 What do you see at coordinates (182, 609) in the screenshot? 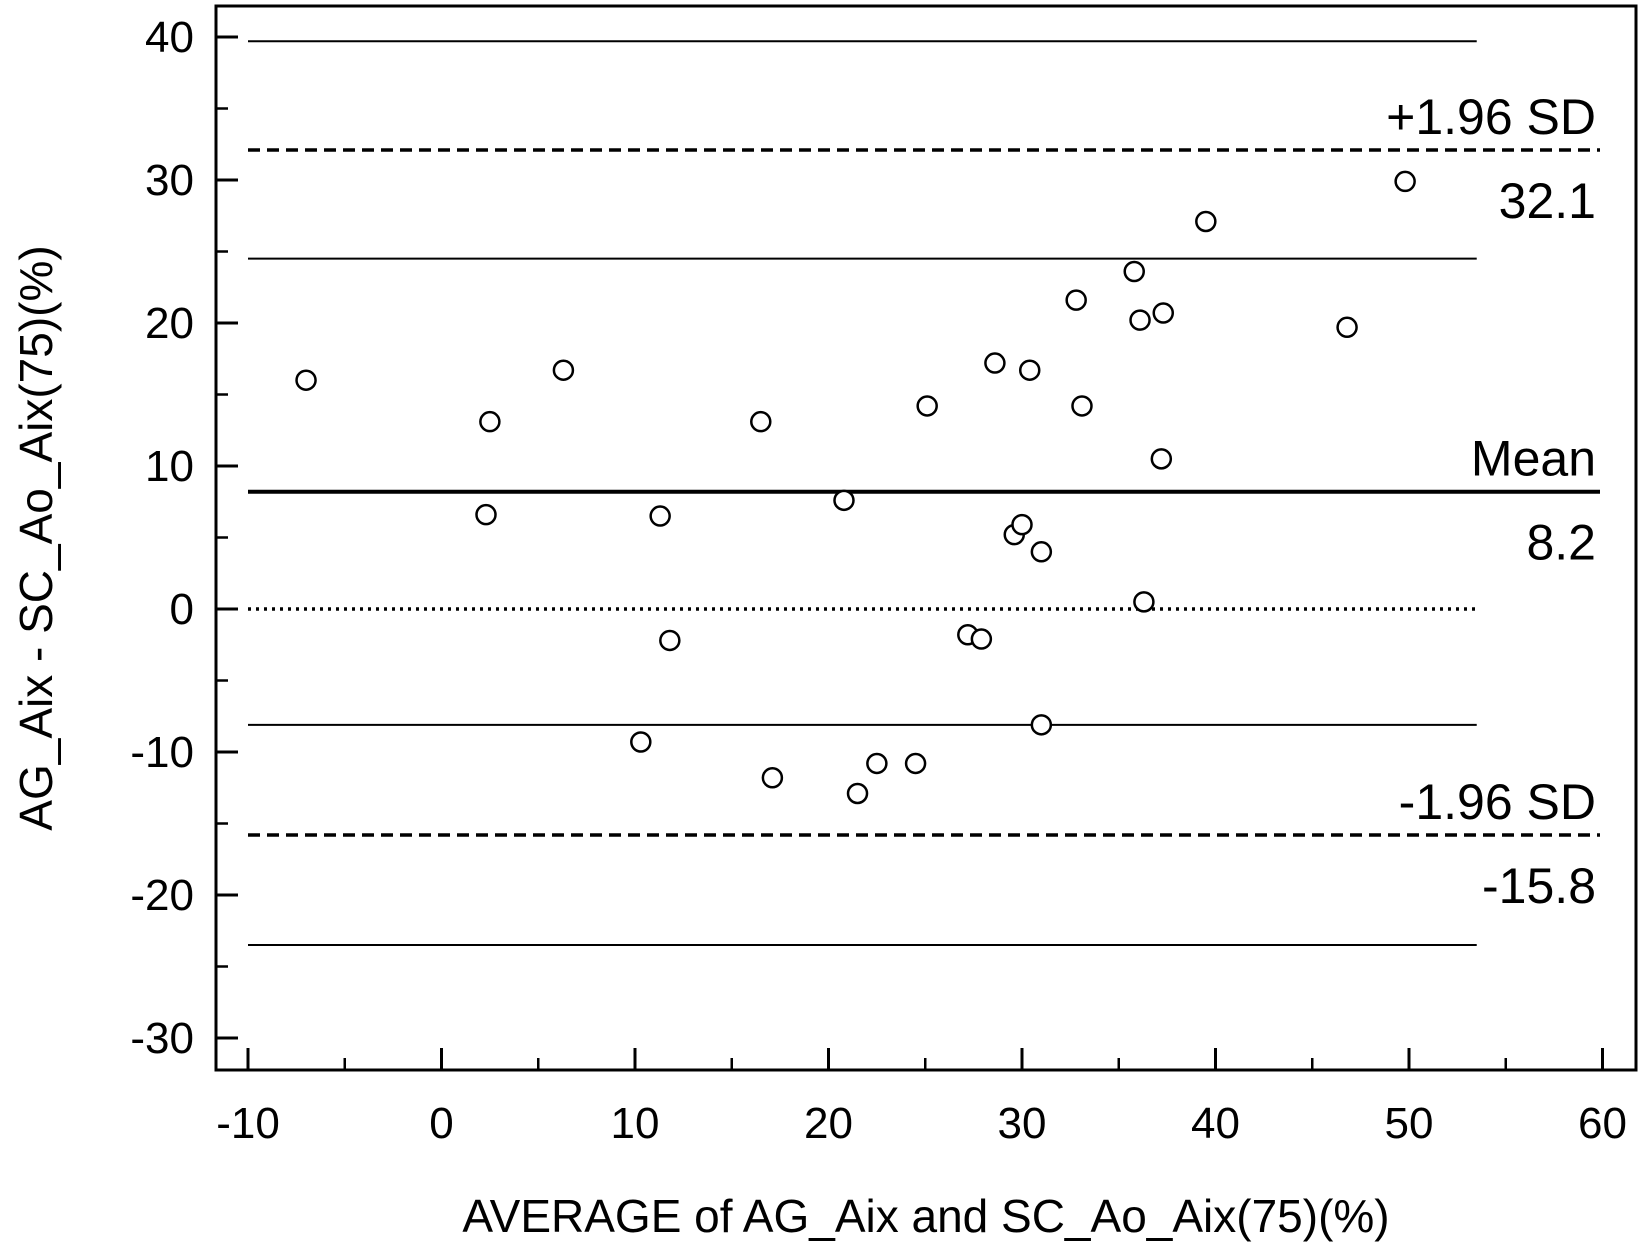
I see `y-tick-label: 0` at bounding box center [182, 609].